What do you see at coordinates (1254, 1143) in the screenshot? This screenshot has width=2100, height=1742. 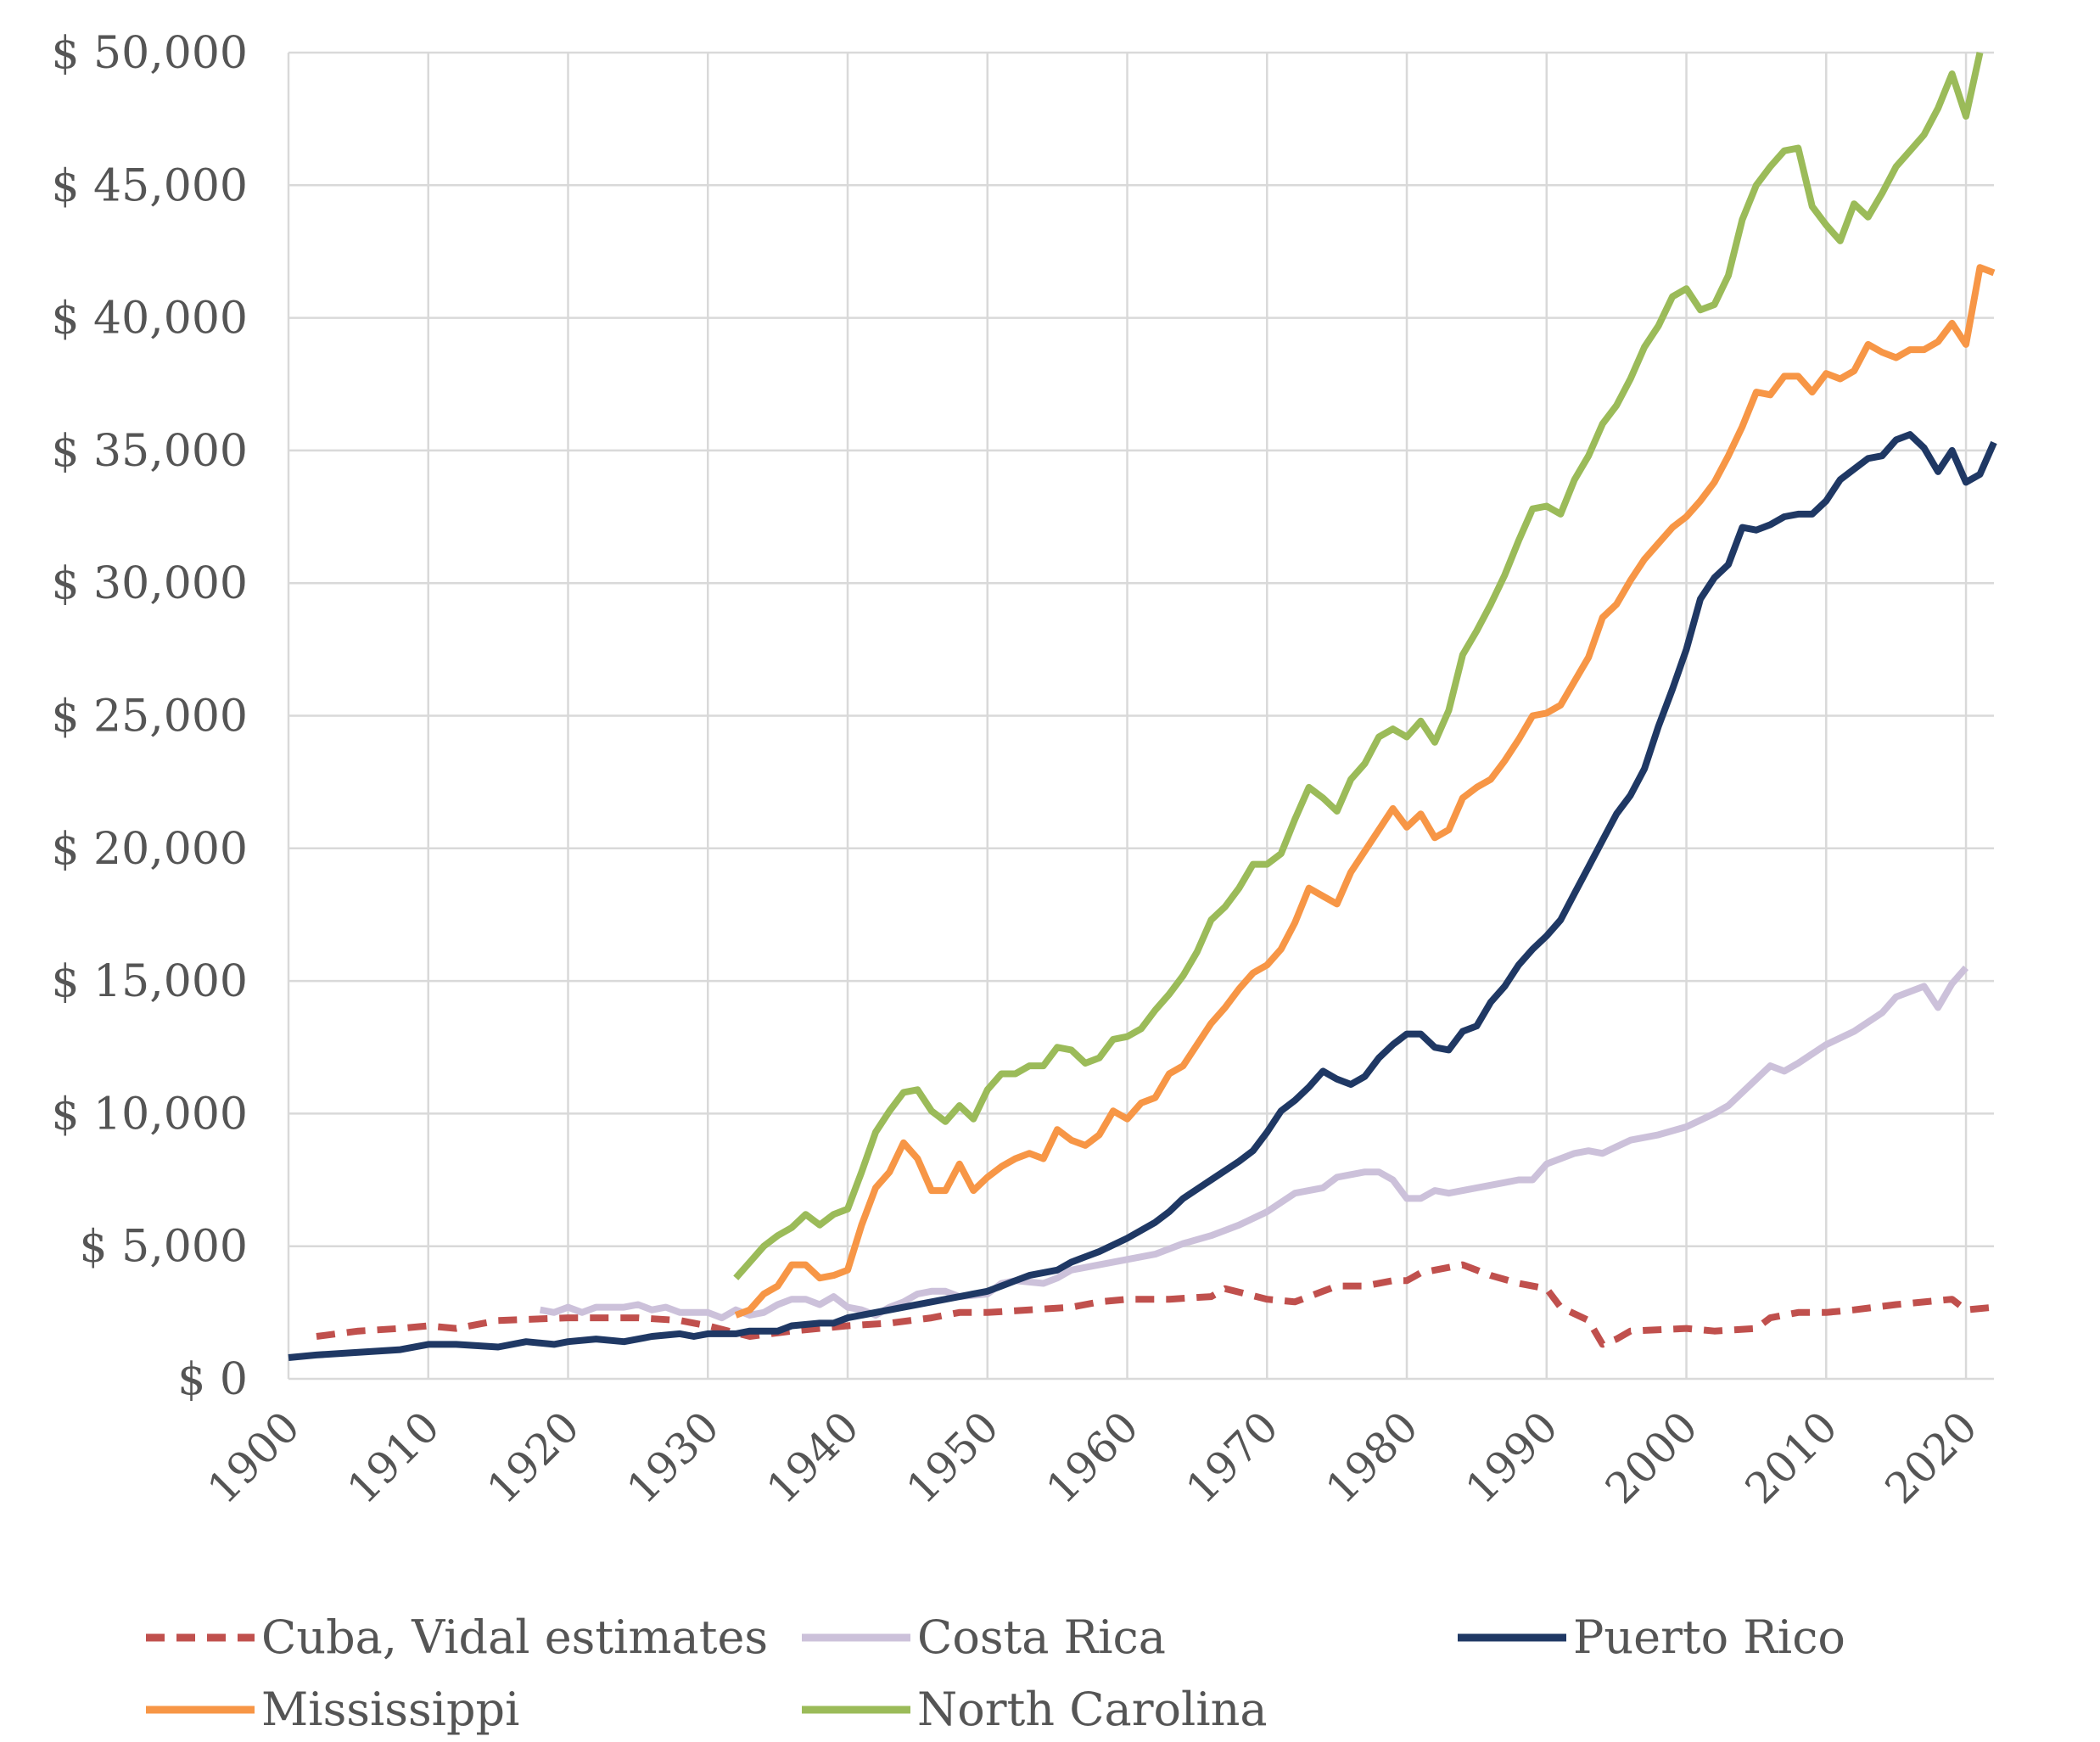 I see `series-line-costa-rica` at bounding box center [1254, 1143].